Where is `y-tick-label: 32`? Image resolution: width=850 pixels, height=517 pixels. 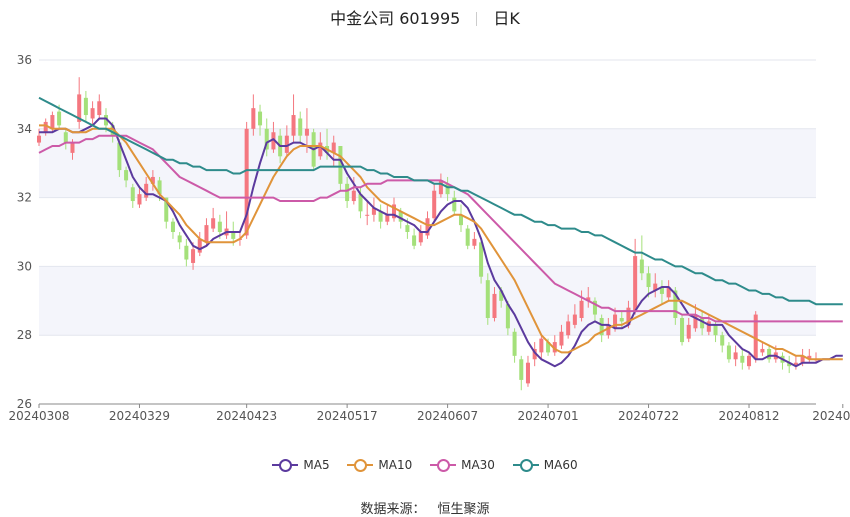
y-tick-label: 32 is located at coordinates (24, 198).